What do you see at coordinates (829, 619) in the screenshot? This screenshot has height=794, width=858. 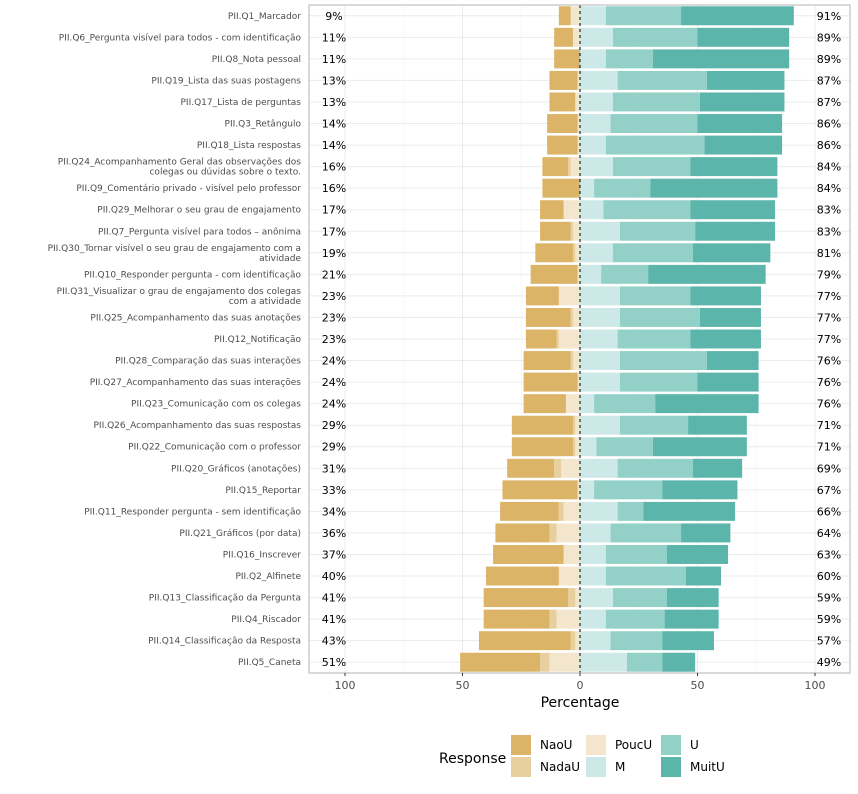 I see `pos-percent-label: 59%` at bounding box center [829, 619].